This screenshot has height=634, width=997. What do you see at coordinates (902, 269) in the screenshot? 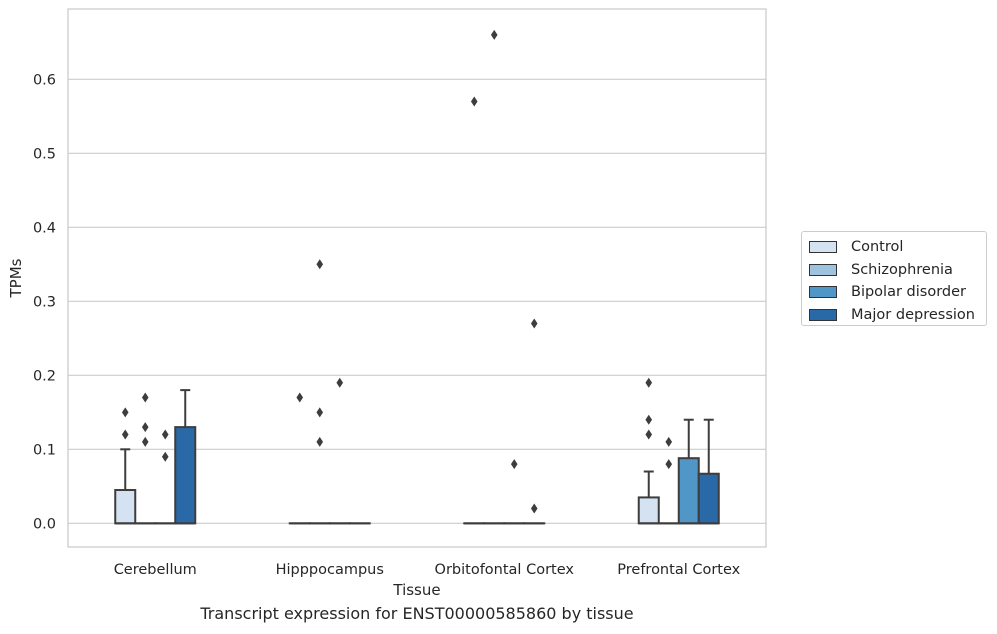
I see `legend-label: Schizophrenia` at bounding box center [902, 269].